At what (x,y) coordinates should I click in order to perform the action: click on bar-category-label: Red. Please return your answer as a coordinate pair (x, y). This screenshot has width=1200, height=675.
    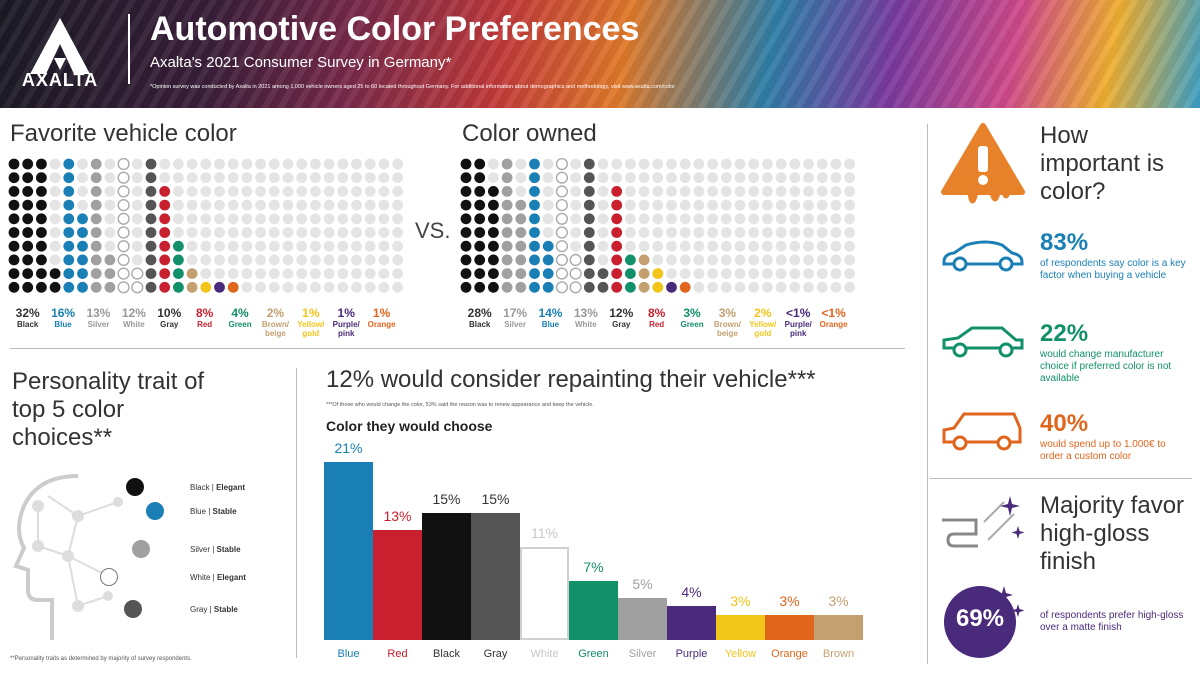
    Looking at the image, I should click on (397, 654).